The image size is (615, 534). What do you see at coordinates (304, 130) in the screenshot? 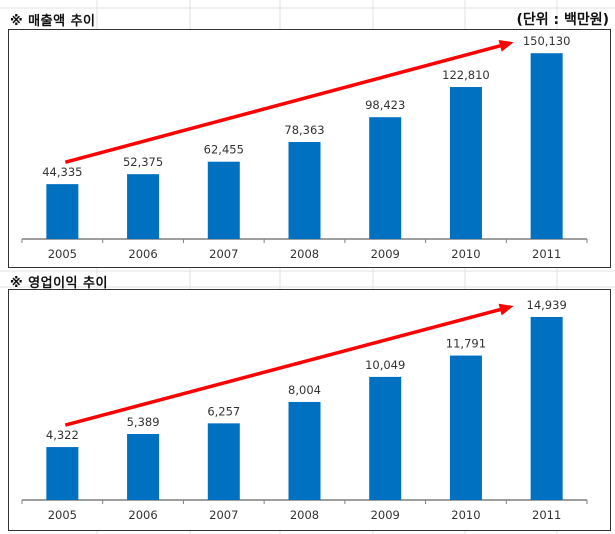
I see `data-label: 78,363` at bounding box center [304, 130].